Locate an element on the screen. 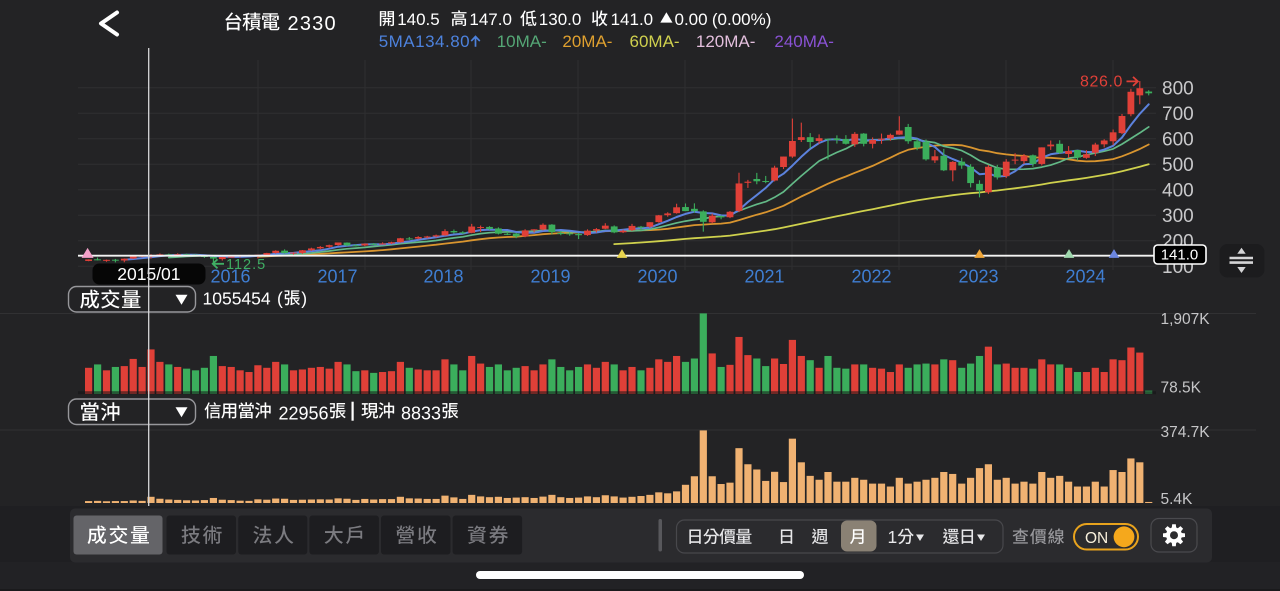 The height and width of the screenshot is (591, 1280). svg-text: 826.0 is located at coordinates (1101, 82).